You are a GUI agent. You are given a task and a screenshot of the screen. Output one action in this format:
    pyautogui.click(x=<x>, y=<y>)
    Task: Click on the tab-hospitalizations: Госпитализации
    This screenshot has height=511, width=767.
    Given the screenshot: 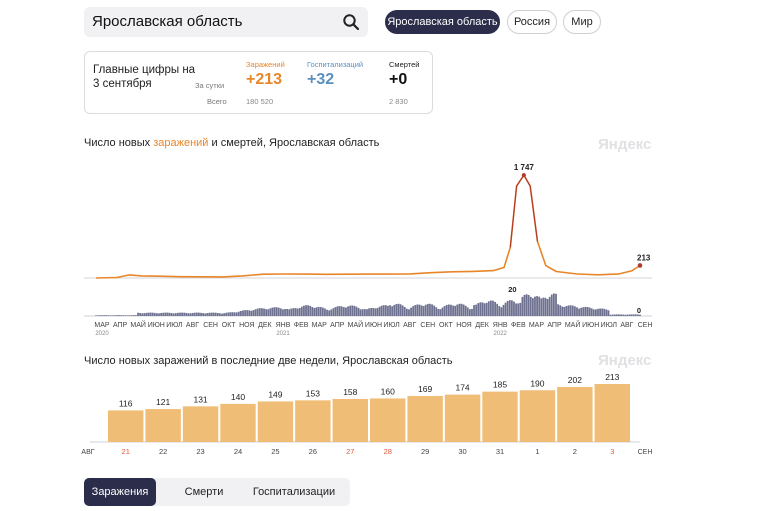 What is the action you would take?
    pyautogui.click(x=294, y=492)
    